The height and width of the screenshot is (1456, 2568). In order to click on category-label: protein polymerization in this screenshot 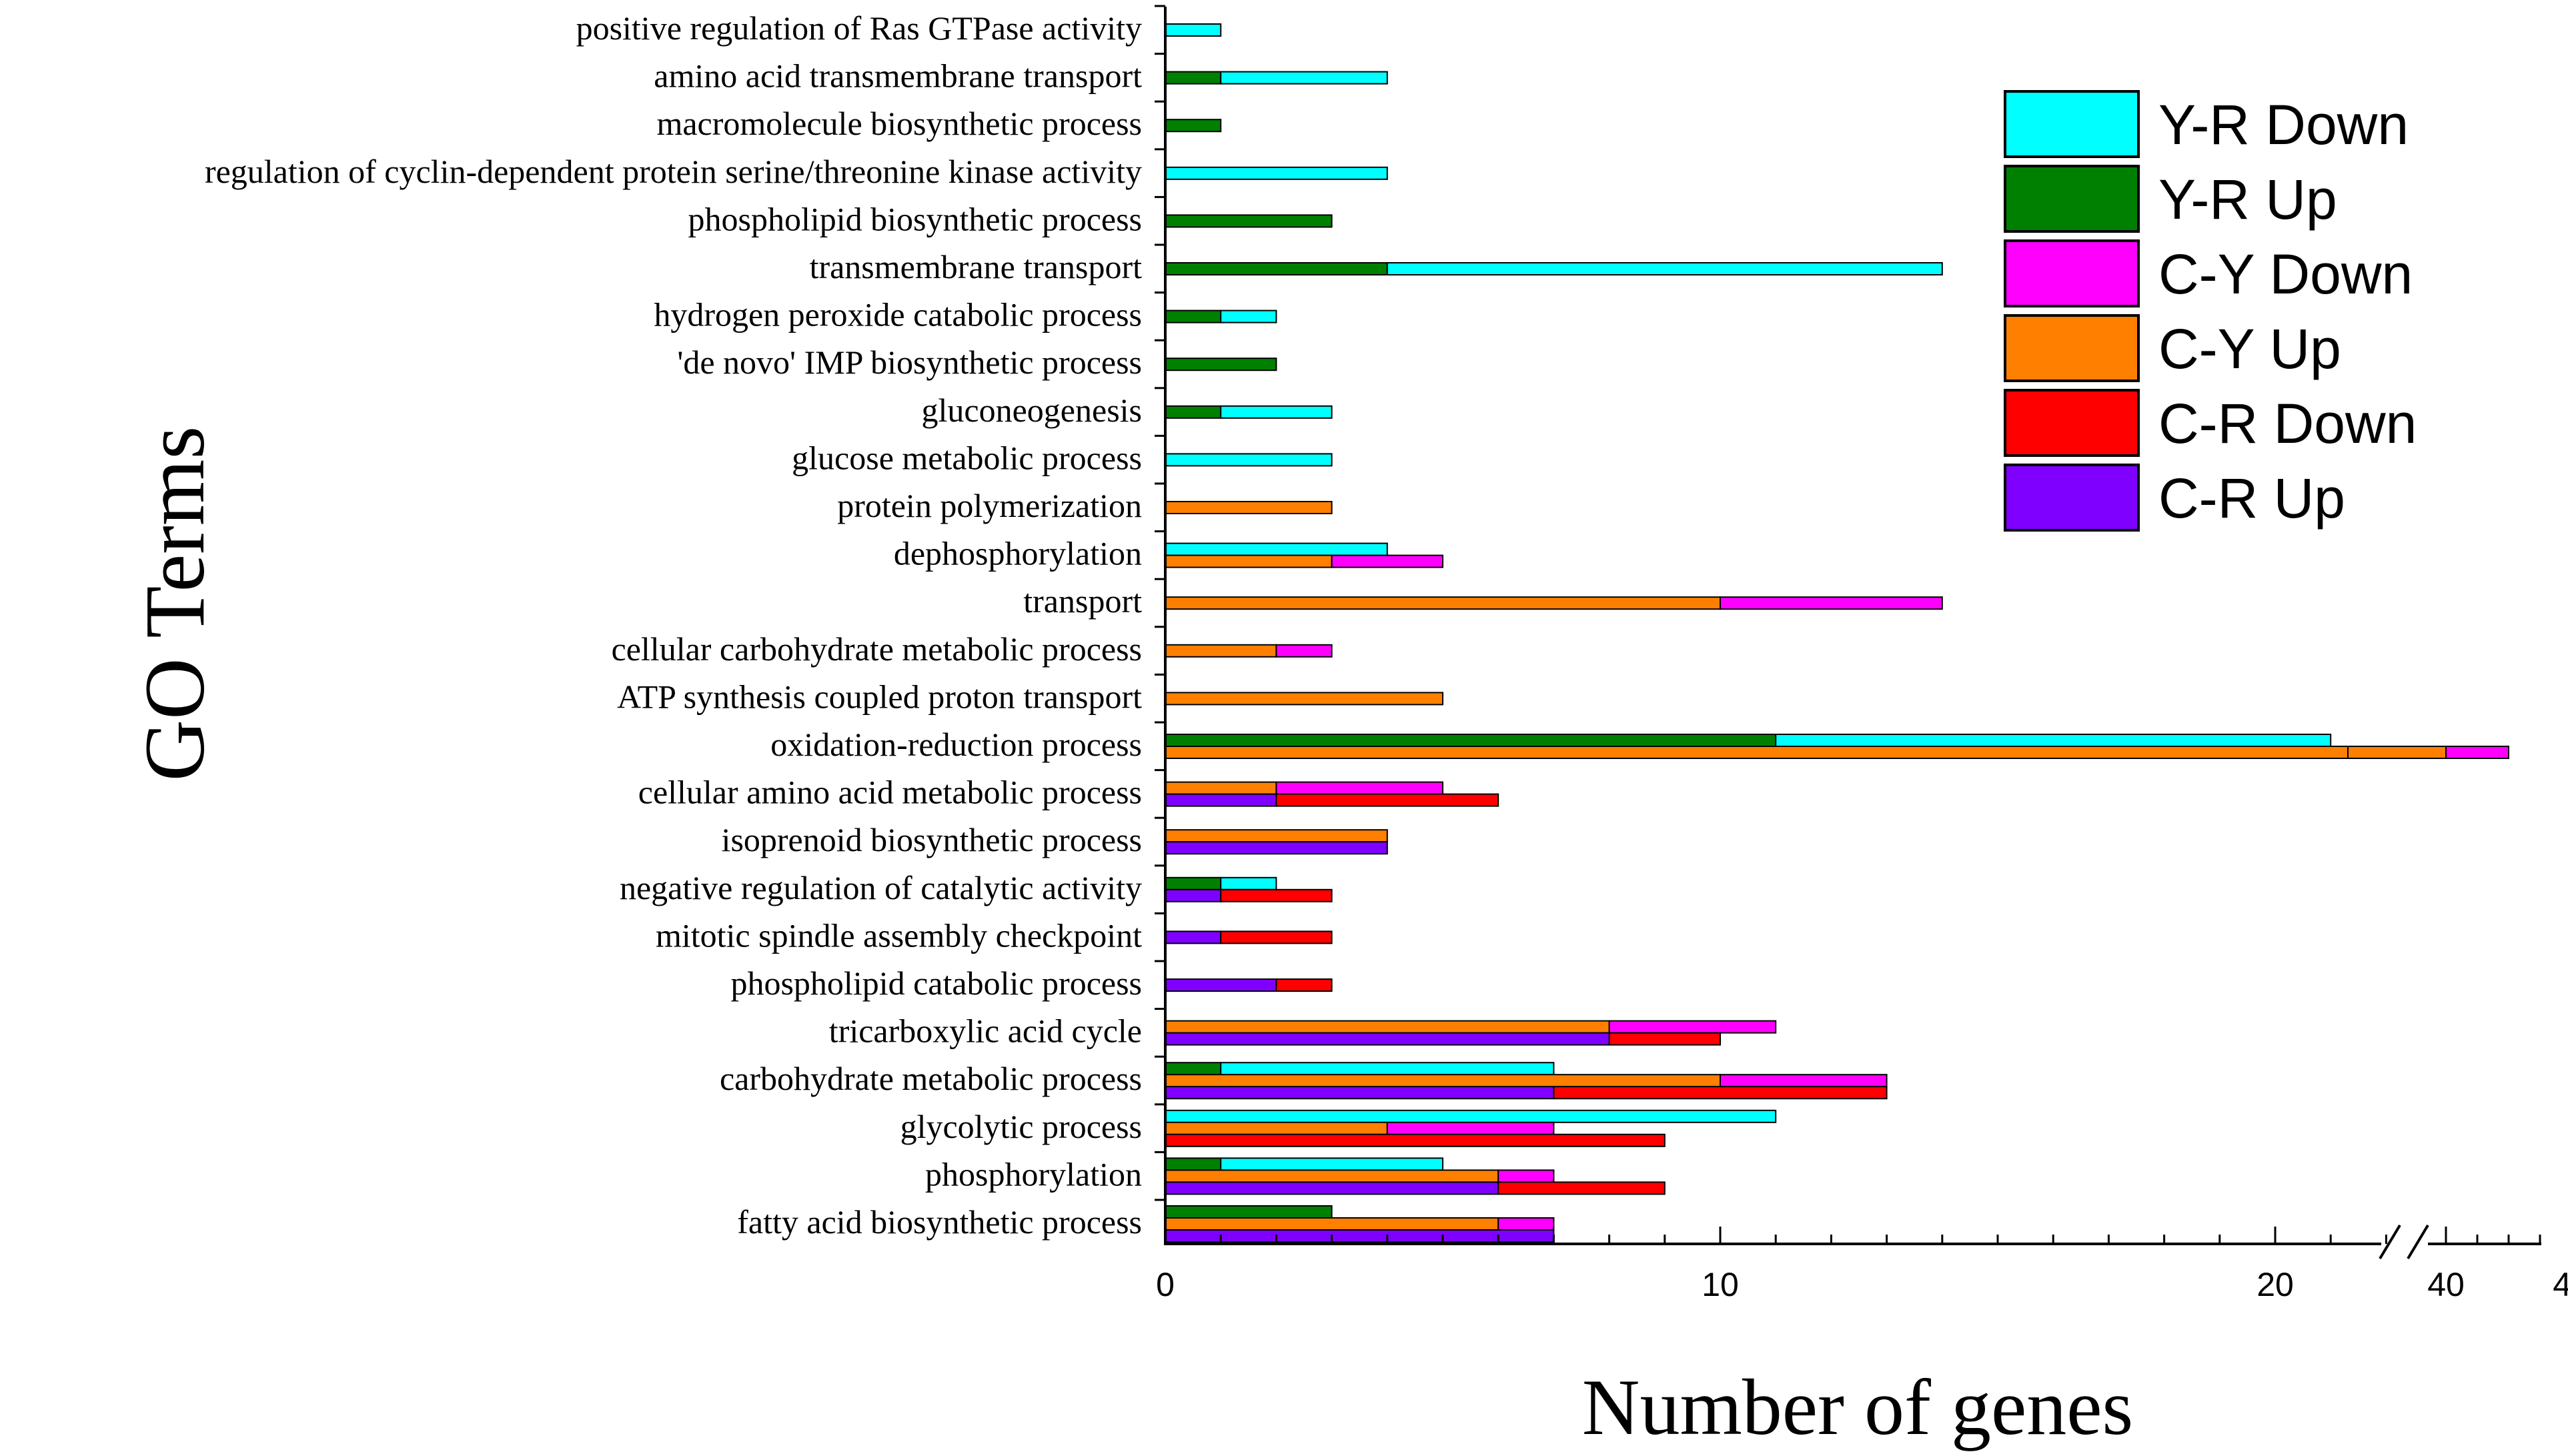, I will do `click(990, 506)`.